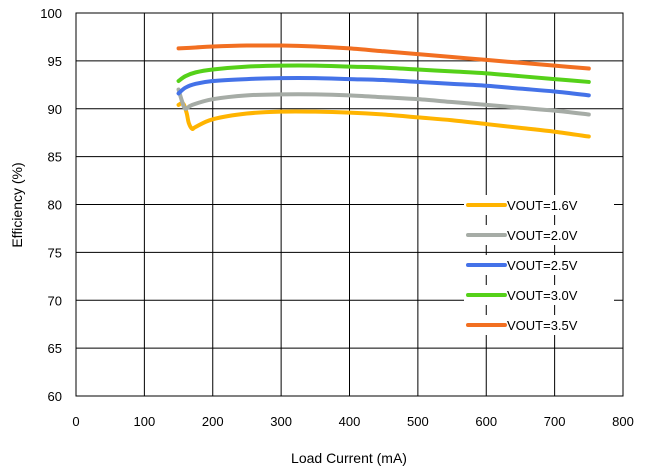 Image resolution: width=650 pixels, height=472 pixels. What do you see at coordinates (55, 205) in the screenshot?
I see `y-tick-label: 80` at bounding box center [55, 205].